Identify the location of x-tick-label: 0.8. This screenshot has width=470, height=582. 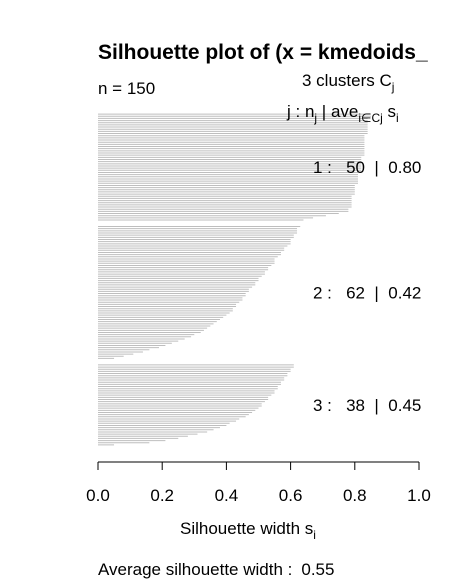
(355, 495).